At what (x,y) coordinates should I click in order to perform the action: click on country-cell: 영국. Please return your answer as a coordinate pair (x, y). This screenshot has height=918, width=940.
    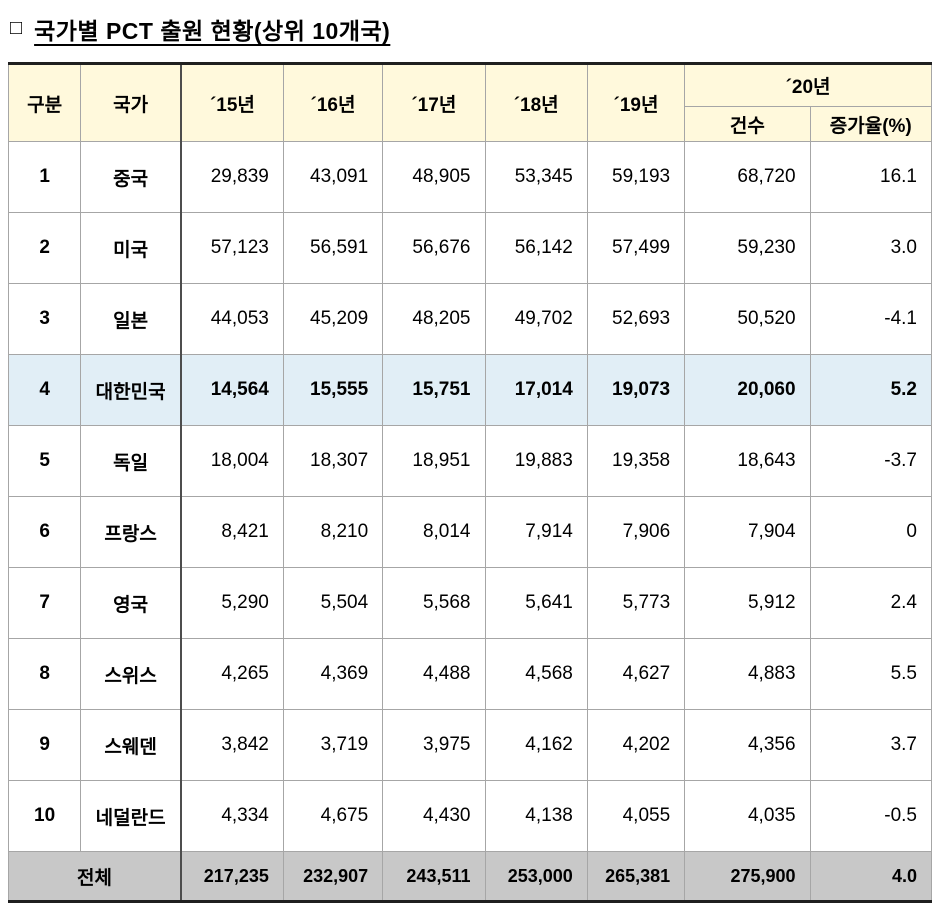
    Looking at the image, I should click on (131, 603).